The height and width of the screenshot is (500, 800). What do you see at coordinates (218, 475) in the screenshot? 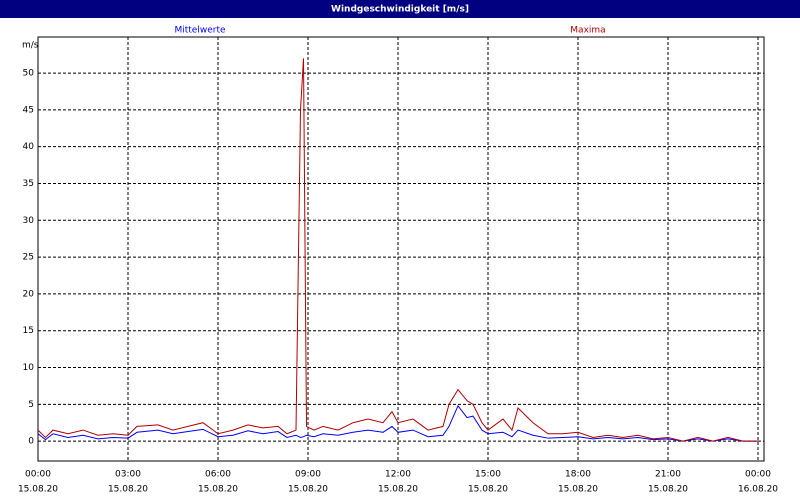
I see `x-tick-label: 06:00` at bounding box center [218, 475].